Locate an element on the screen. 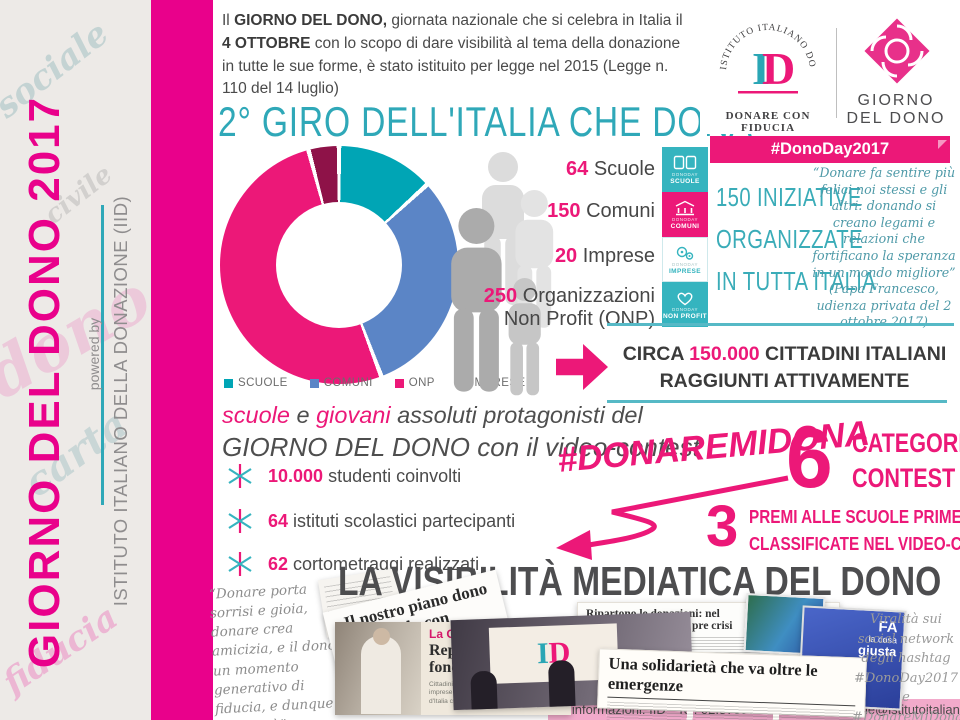  ribbon-fold is located at coordinates (942, 144).